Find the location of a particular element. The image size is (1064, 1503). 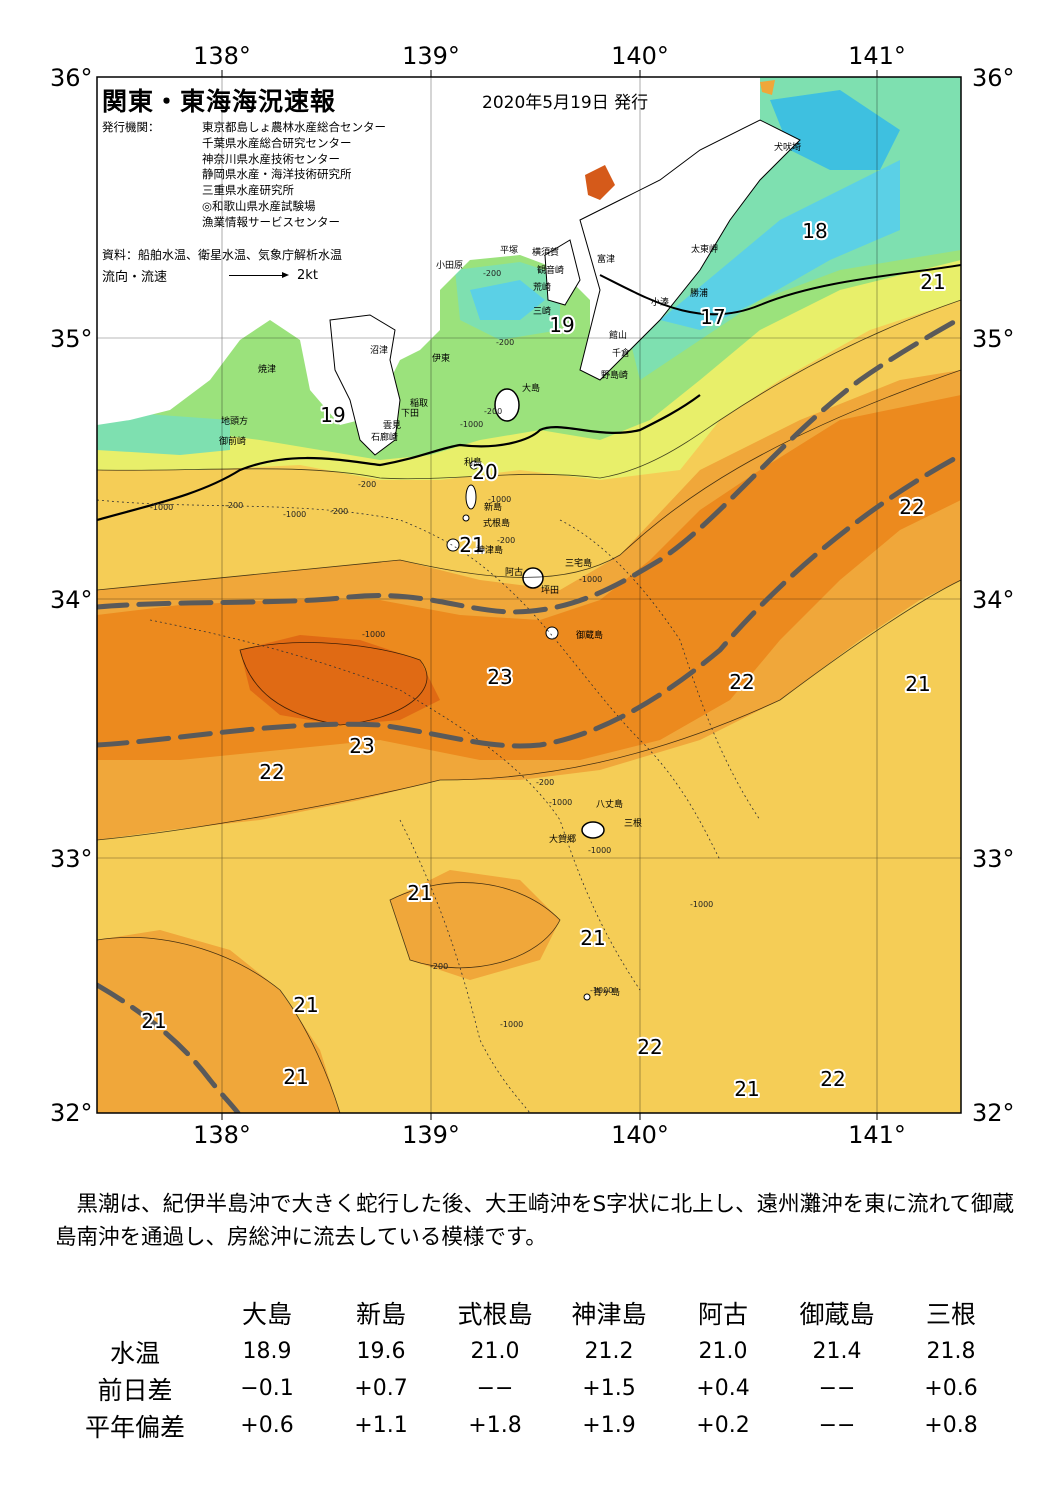

place-name: 荒崎 is located at coordinates (542, 287).